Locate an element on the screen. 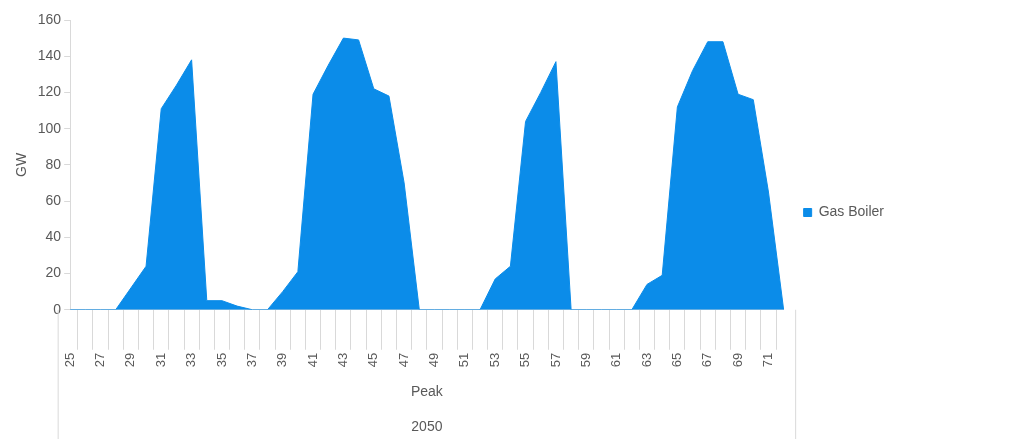 The width and height of the screenshot is (1014, 439). x-tick-label: 37 is located at coordinates (251, 360).